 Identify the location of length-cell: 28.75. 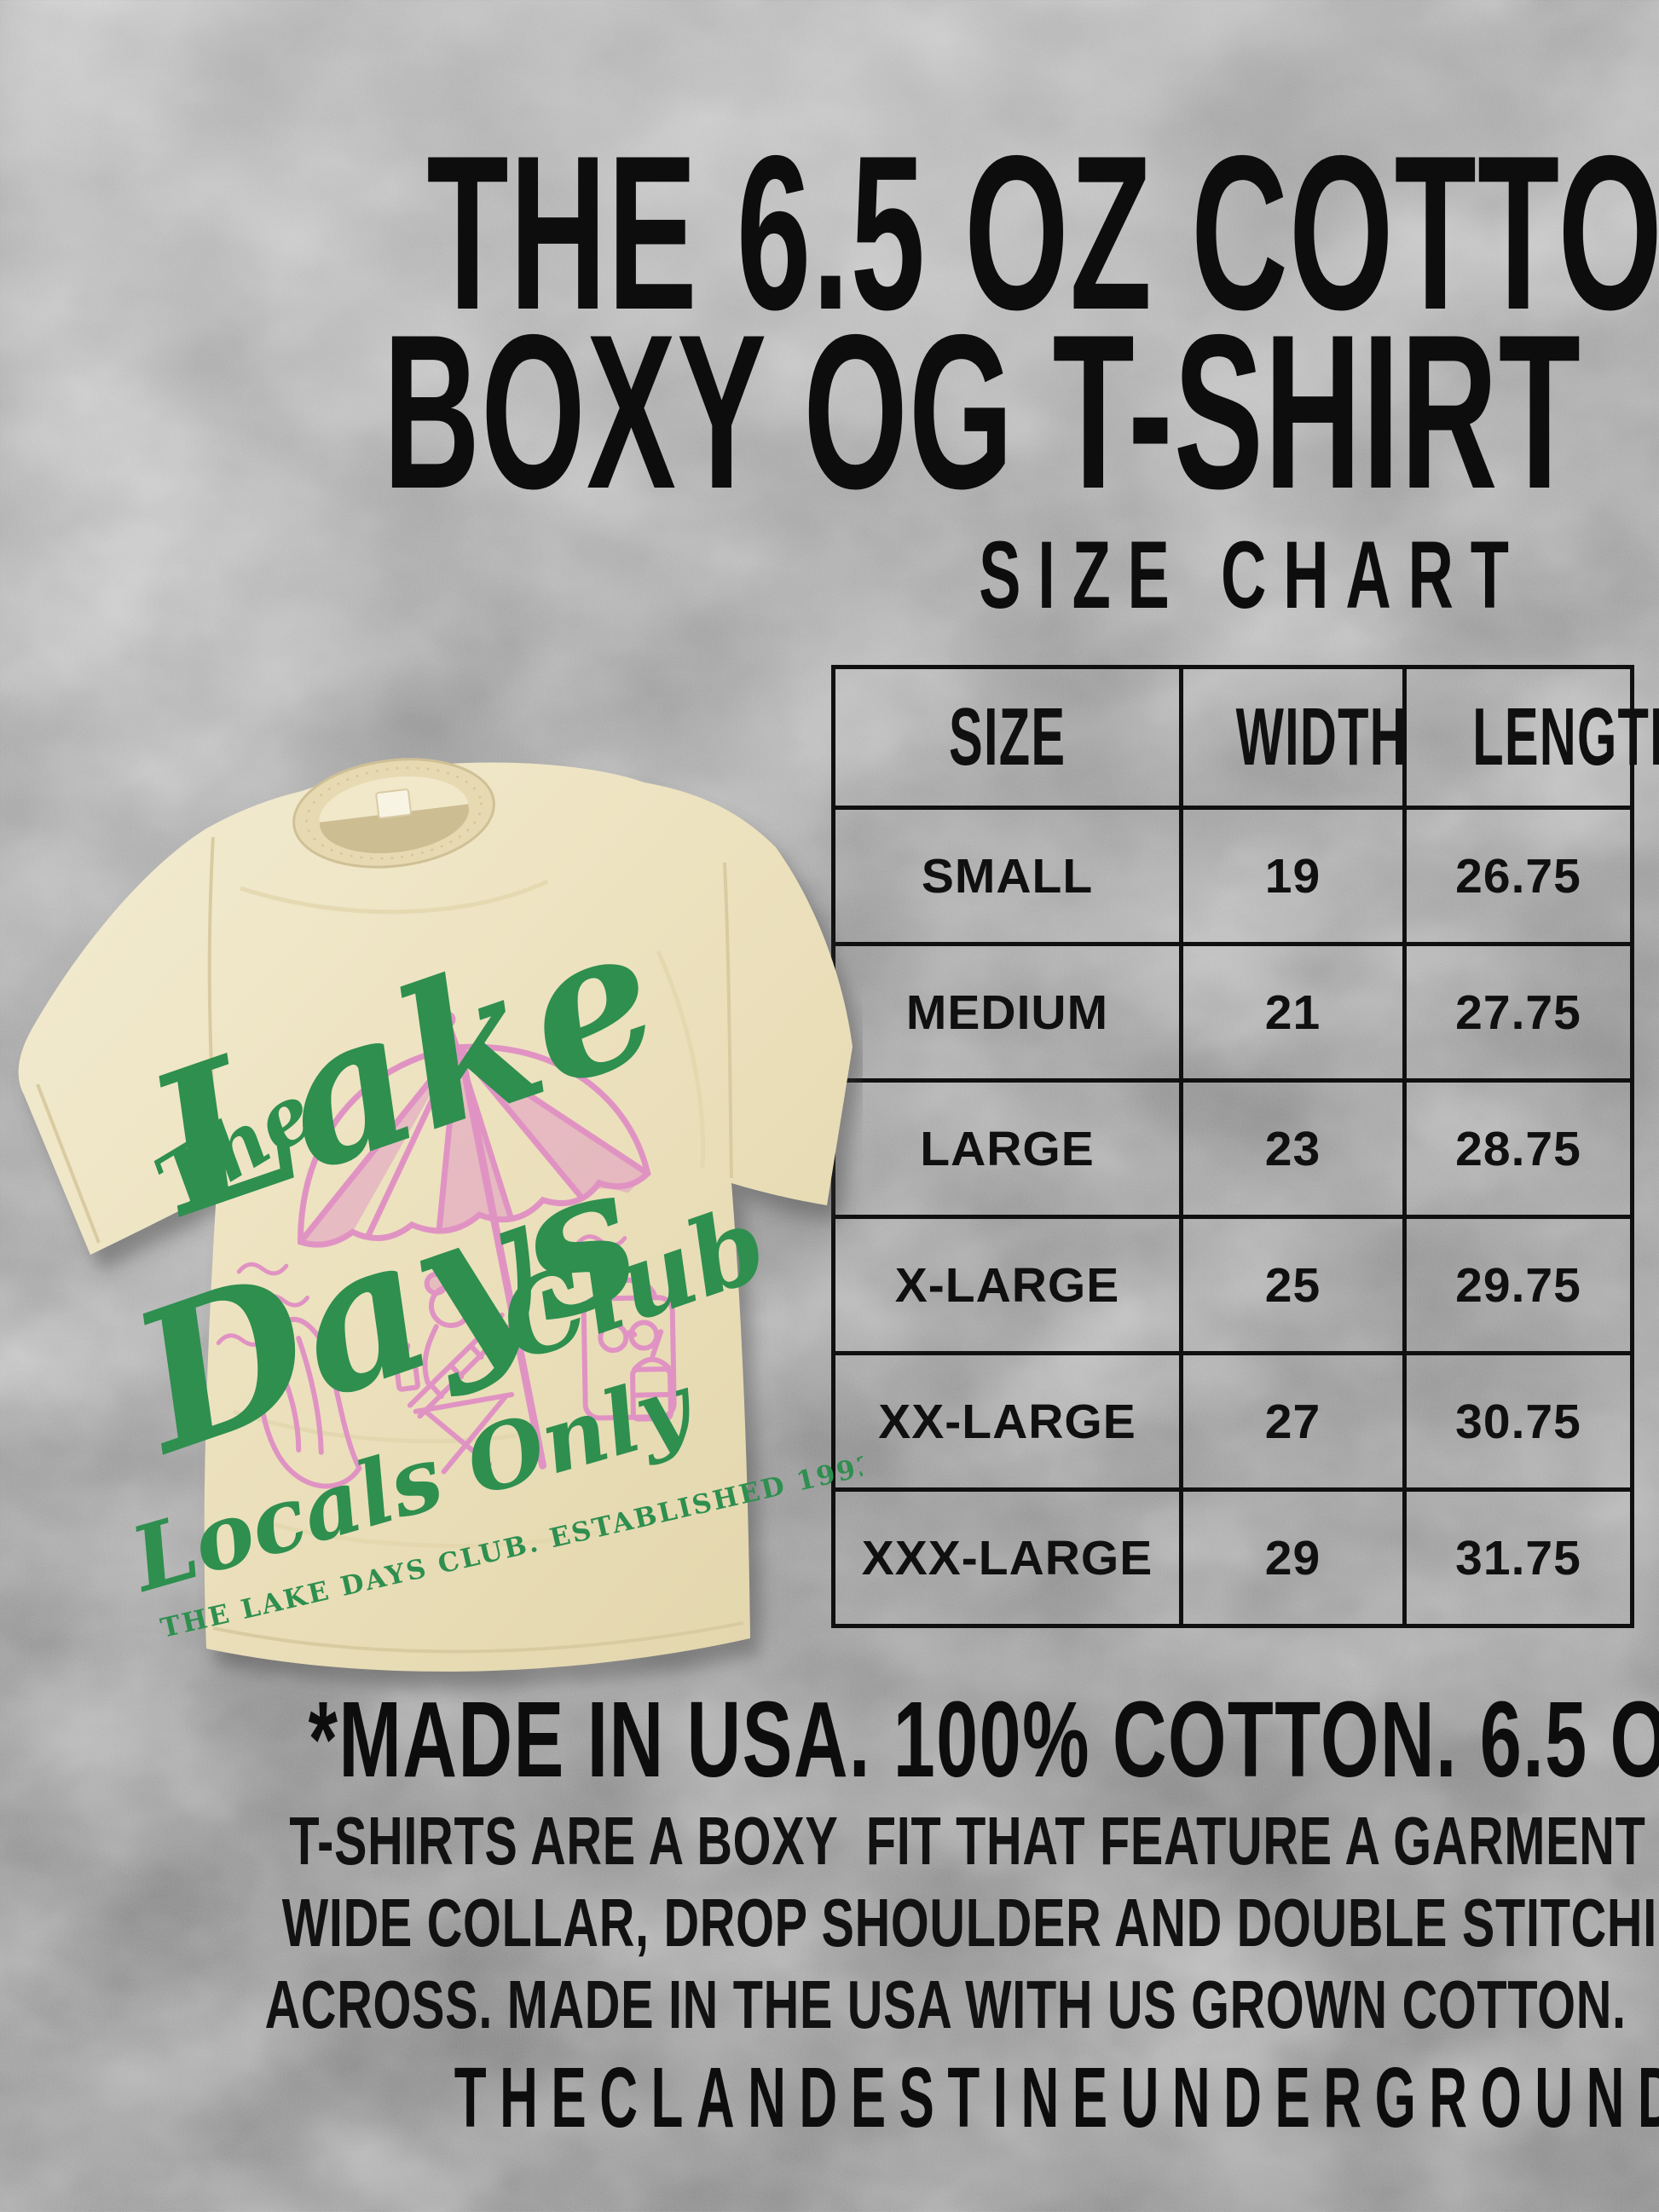
(1518, 1148).